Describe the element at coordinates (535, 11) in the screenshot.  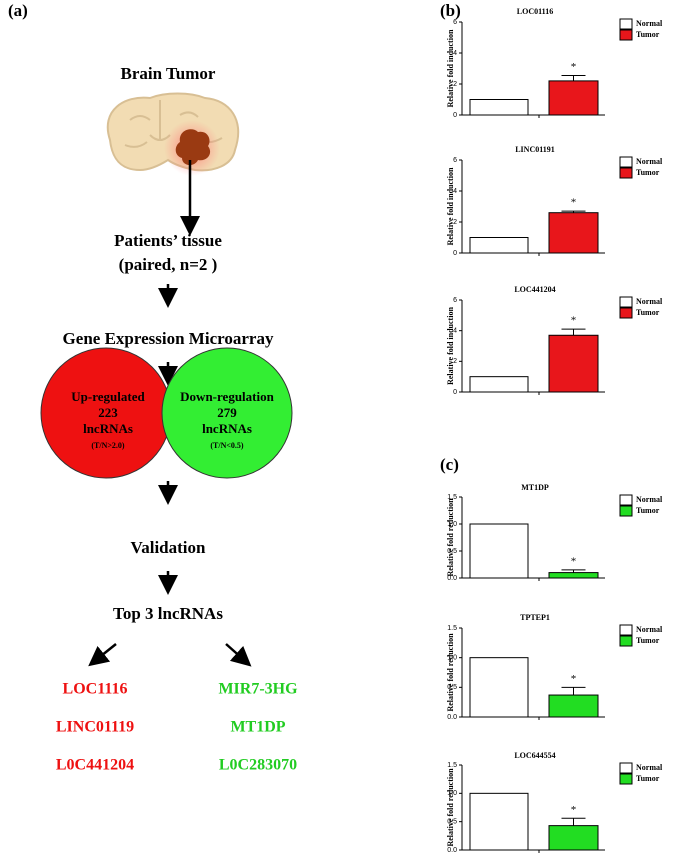
I see `chart-title: LOC01116` at that location.